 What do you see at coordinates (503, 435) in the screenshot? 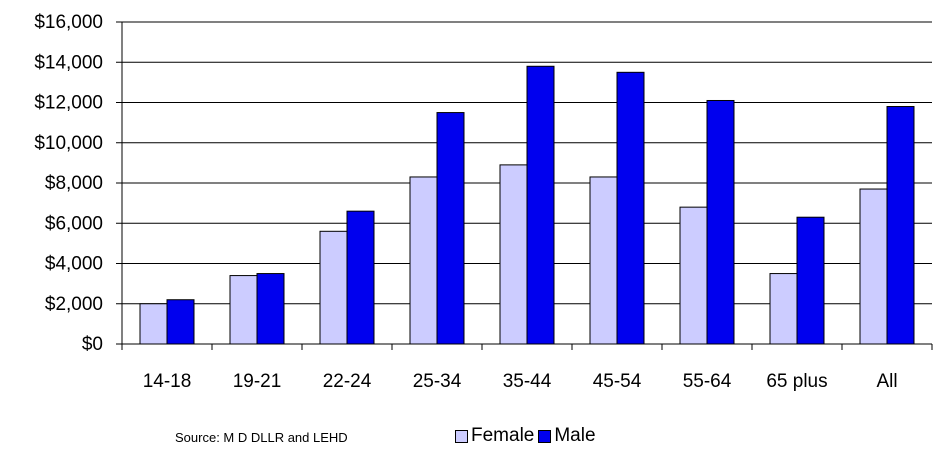
I see `legend-label-female: Female` at bounding box center [503, 435].